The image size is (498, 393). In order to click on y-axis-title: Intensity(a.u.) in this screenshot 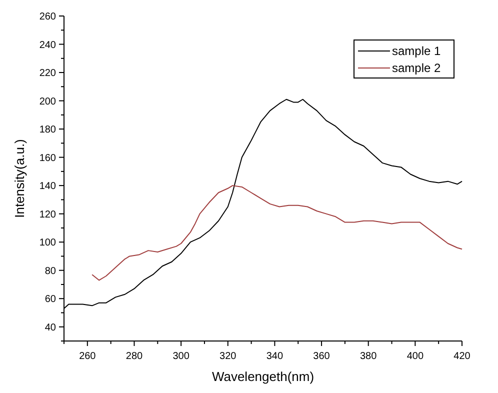, I will do `click(19, 178)`.